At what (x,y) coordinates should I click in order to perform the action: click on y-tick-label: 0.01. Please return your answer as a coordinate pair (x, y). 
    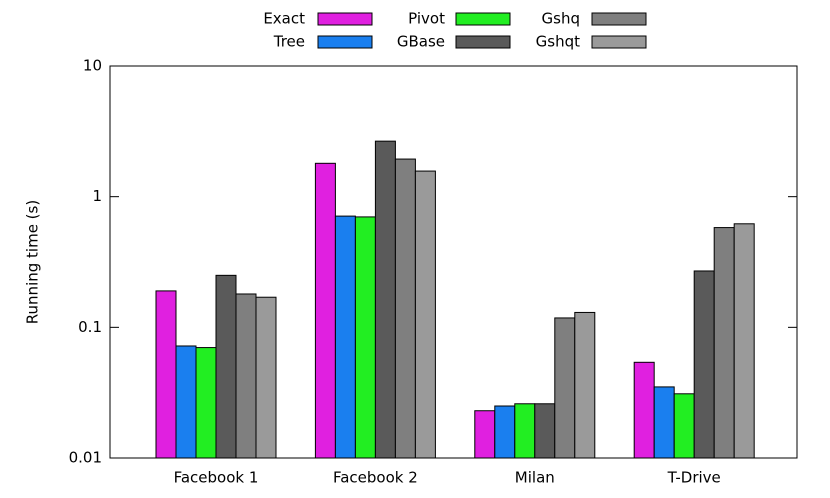
    Looking at the image, I should click on (85, 458).